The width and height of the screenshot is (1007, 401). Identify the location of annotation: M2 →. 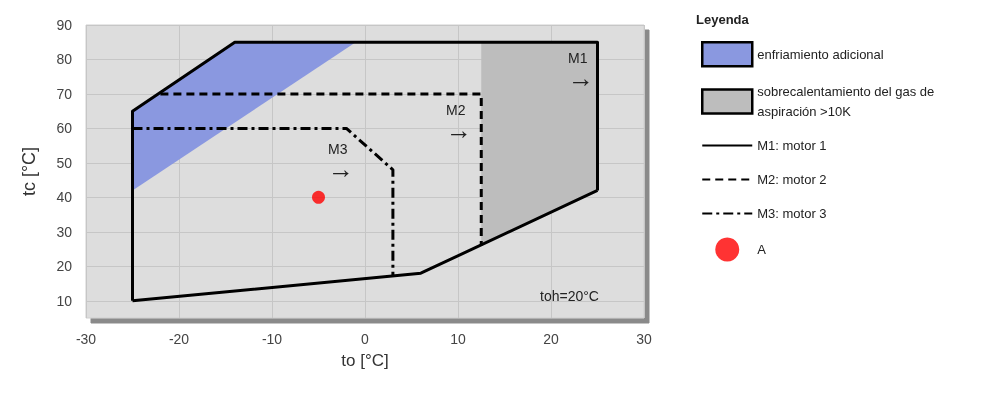
(459, 123).